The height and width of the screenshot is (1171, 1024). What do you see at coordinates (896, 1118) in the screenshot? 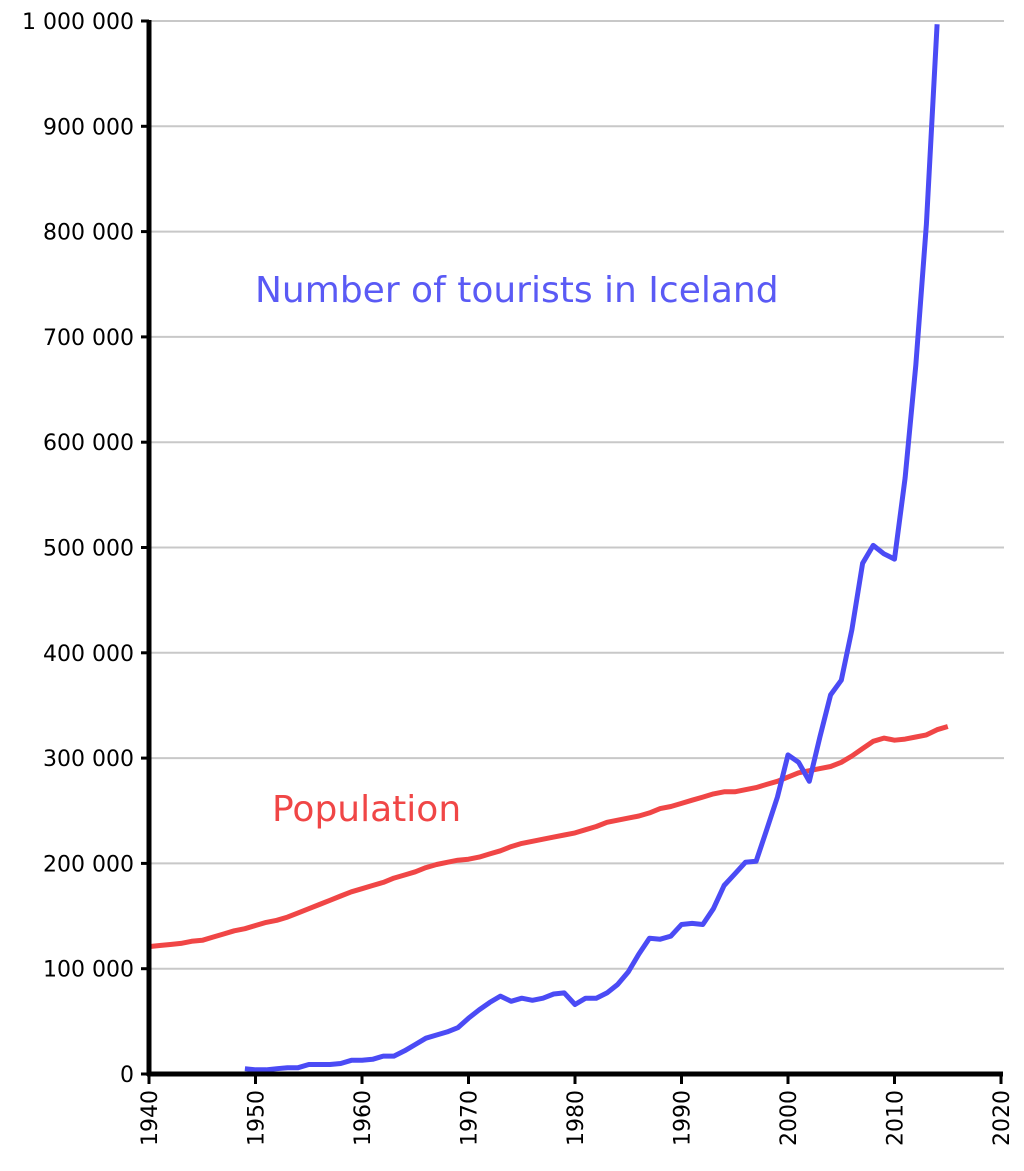
I see `x-tick-label: 2010` at bounding box center [896, 1118].